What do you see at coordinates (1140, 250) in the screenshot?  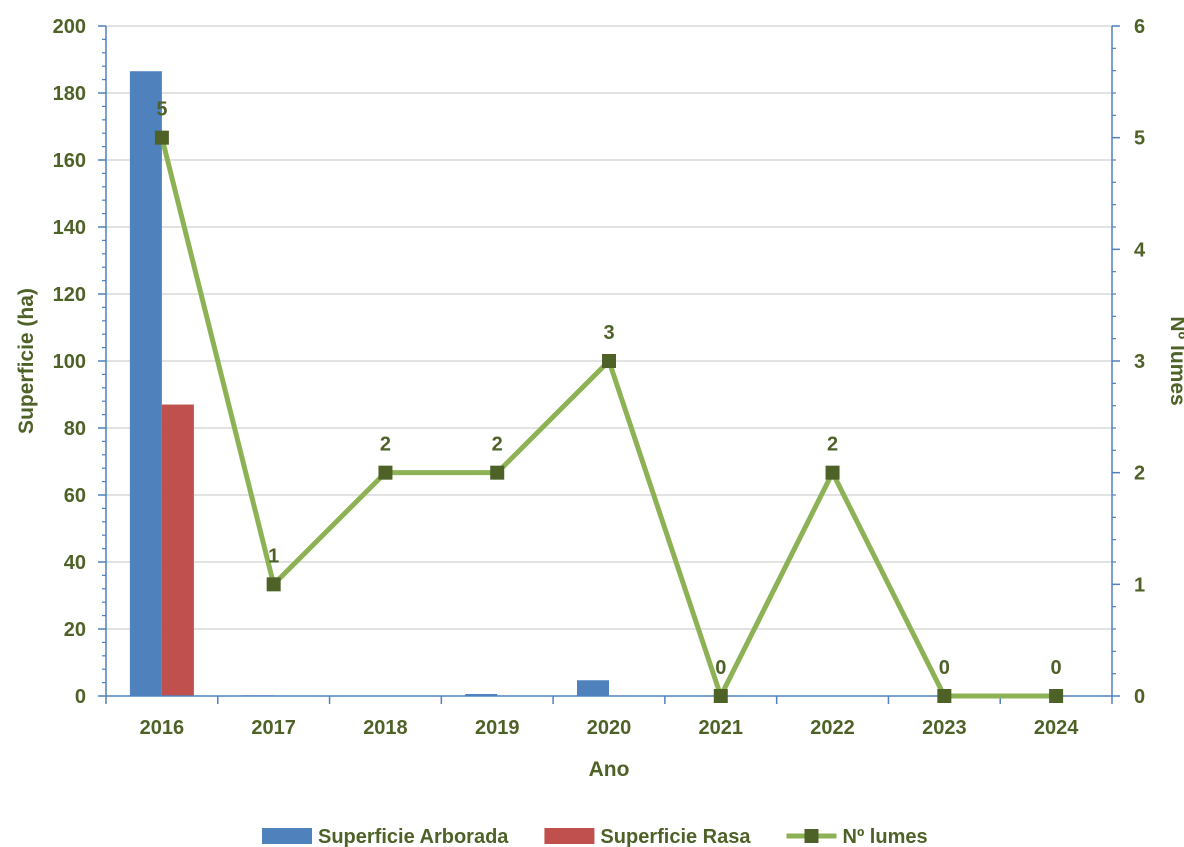 I see `y2-tick-label: 4` at bounding box center [1140, 250].